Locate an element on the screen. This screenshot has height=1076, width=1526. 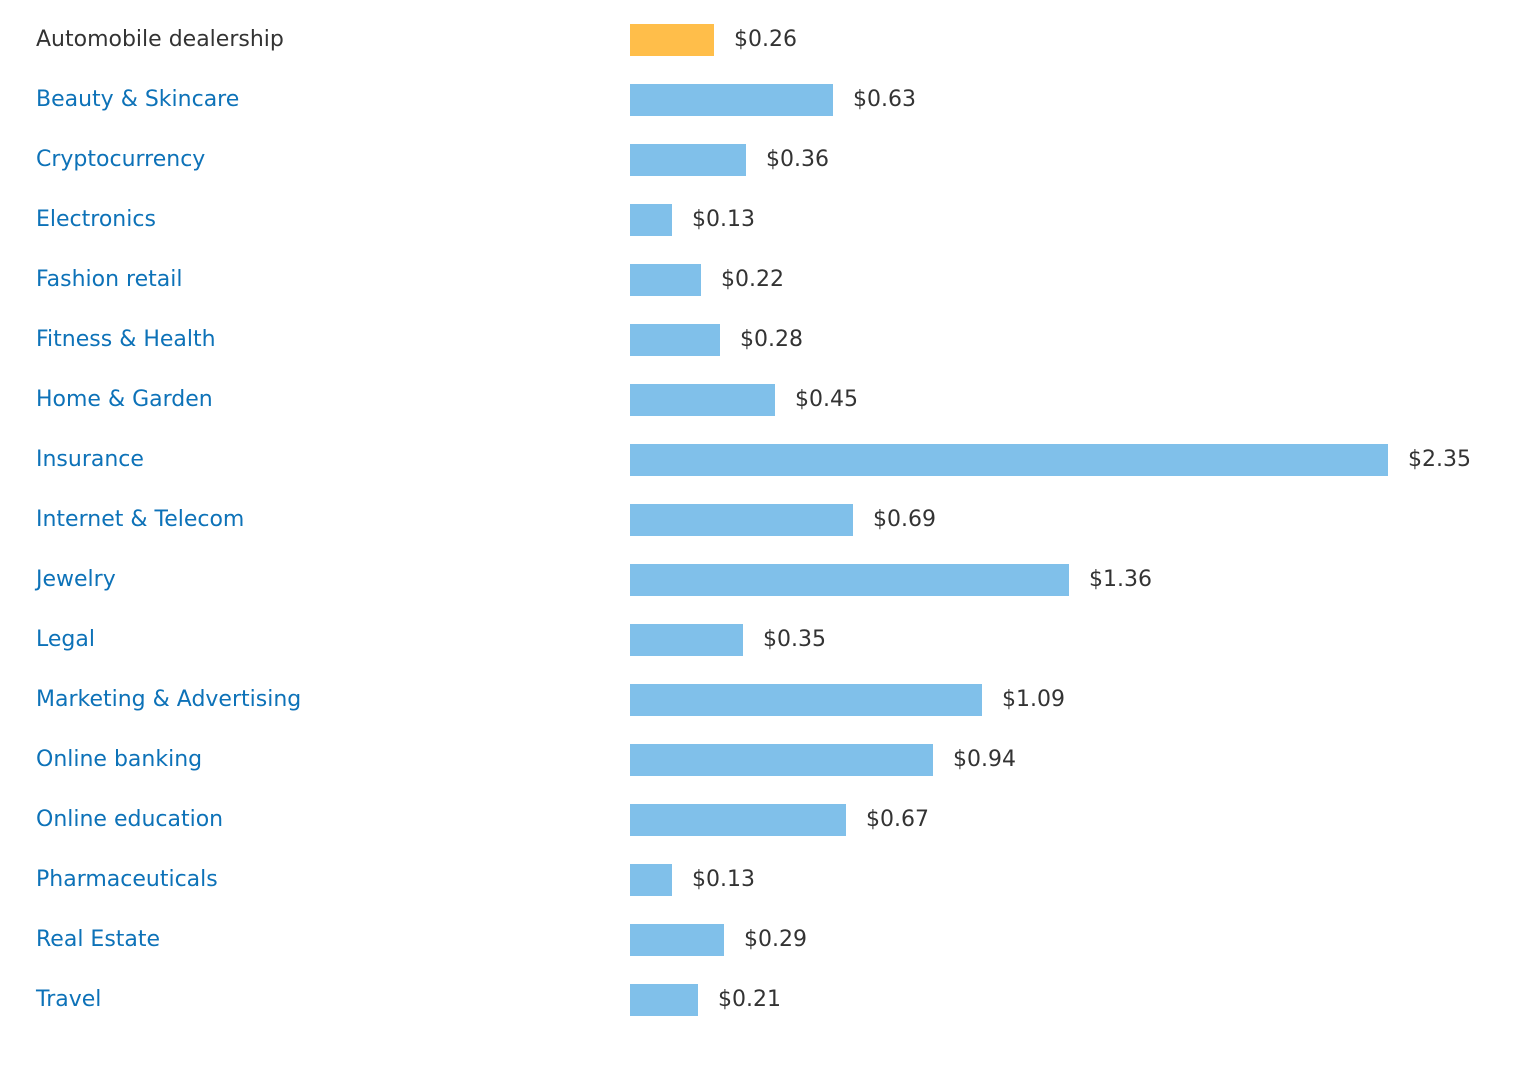
category-label: Insurance is located at coordinates (90, 459).